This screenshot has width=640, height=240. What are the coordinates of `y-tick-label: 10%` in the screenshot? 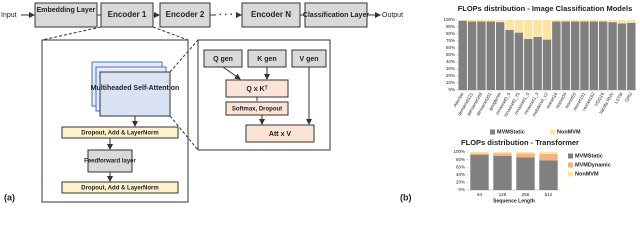 It's located at (450, 82).